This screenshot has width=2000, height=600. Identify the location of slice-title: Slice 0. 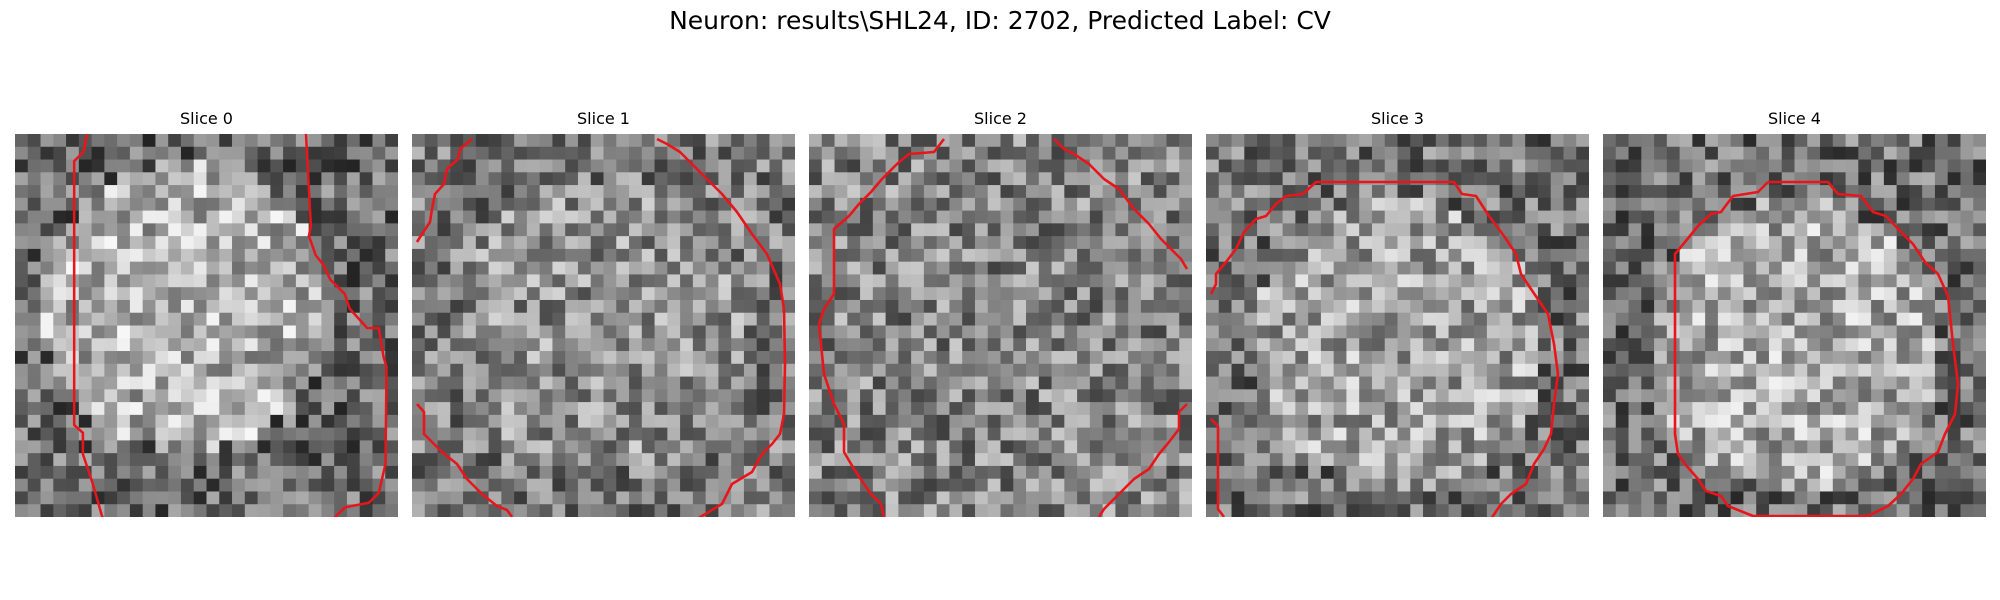
(206, 118).